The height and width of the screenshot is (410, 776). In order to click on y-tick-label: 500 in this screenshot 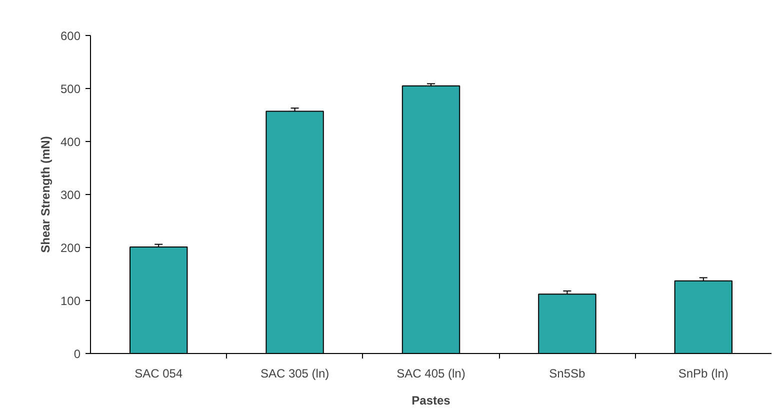, I will do `click(70, 89)`.